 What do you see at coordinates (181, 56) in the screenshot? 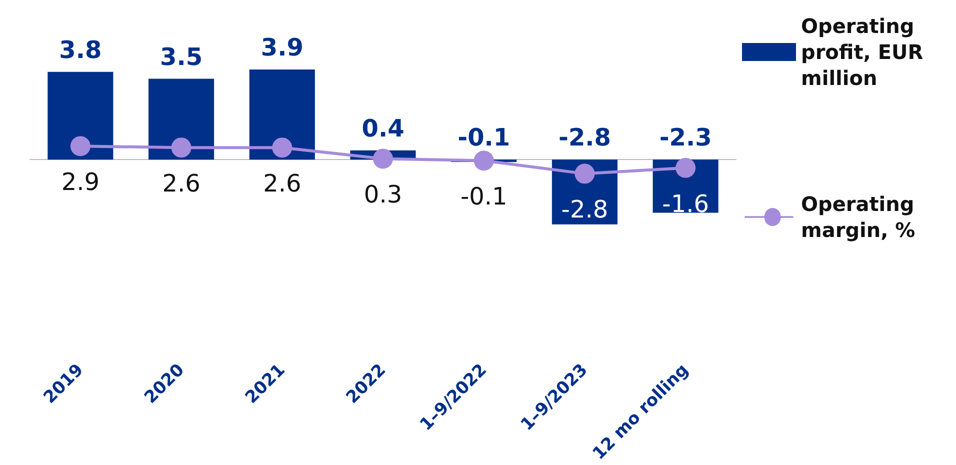
I see `data-label: 3.5` at bounding box center [181, 56].